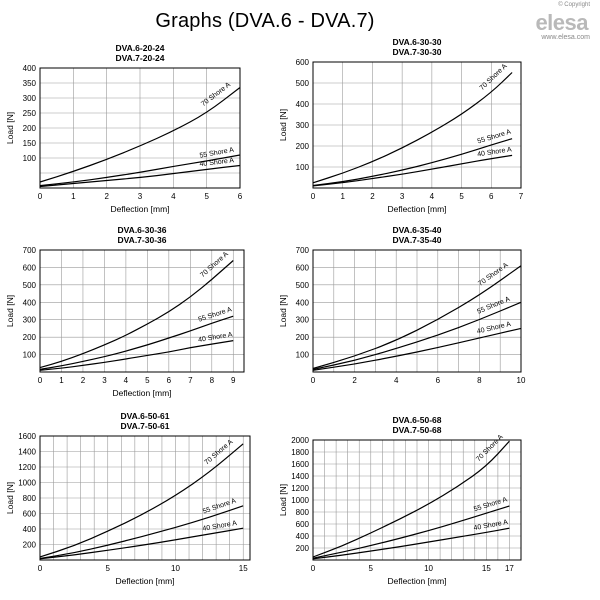 The width and height of the screenshot is (600, 600). I want to click on chart-title: DVA.6-20-24, so click(140, 48).